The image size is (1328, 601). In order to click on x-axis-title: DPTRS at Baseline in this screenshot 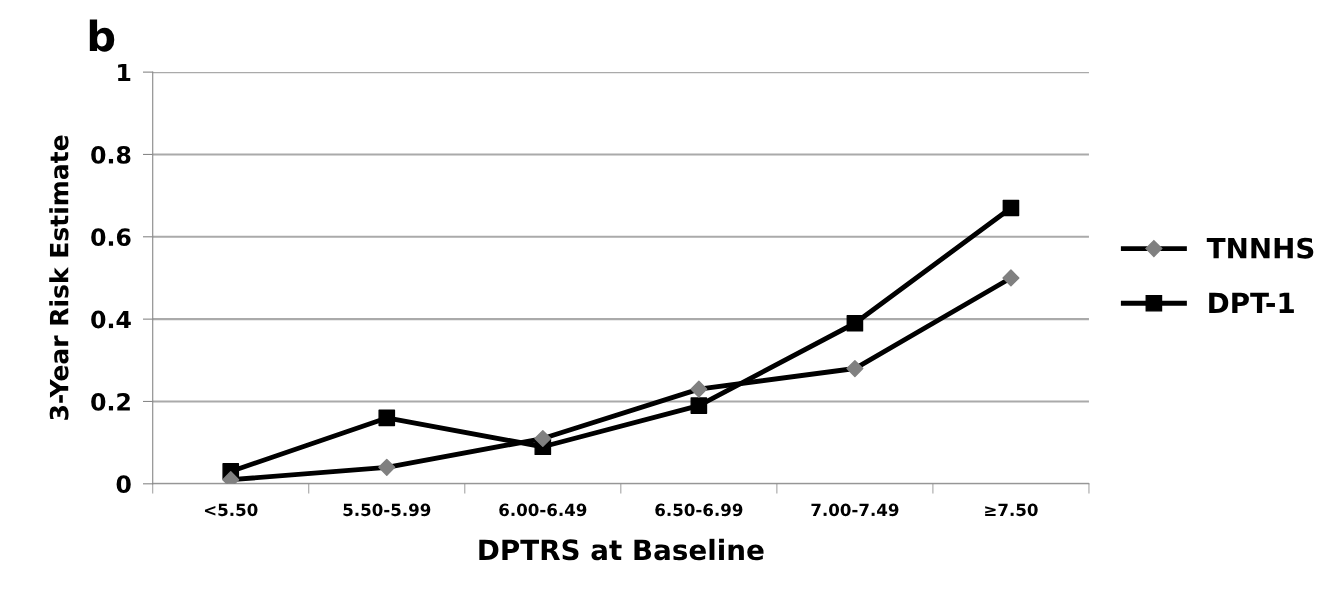, I will do `click(621, 549)`.